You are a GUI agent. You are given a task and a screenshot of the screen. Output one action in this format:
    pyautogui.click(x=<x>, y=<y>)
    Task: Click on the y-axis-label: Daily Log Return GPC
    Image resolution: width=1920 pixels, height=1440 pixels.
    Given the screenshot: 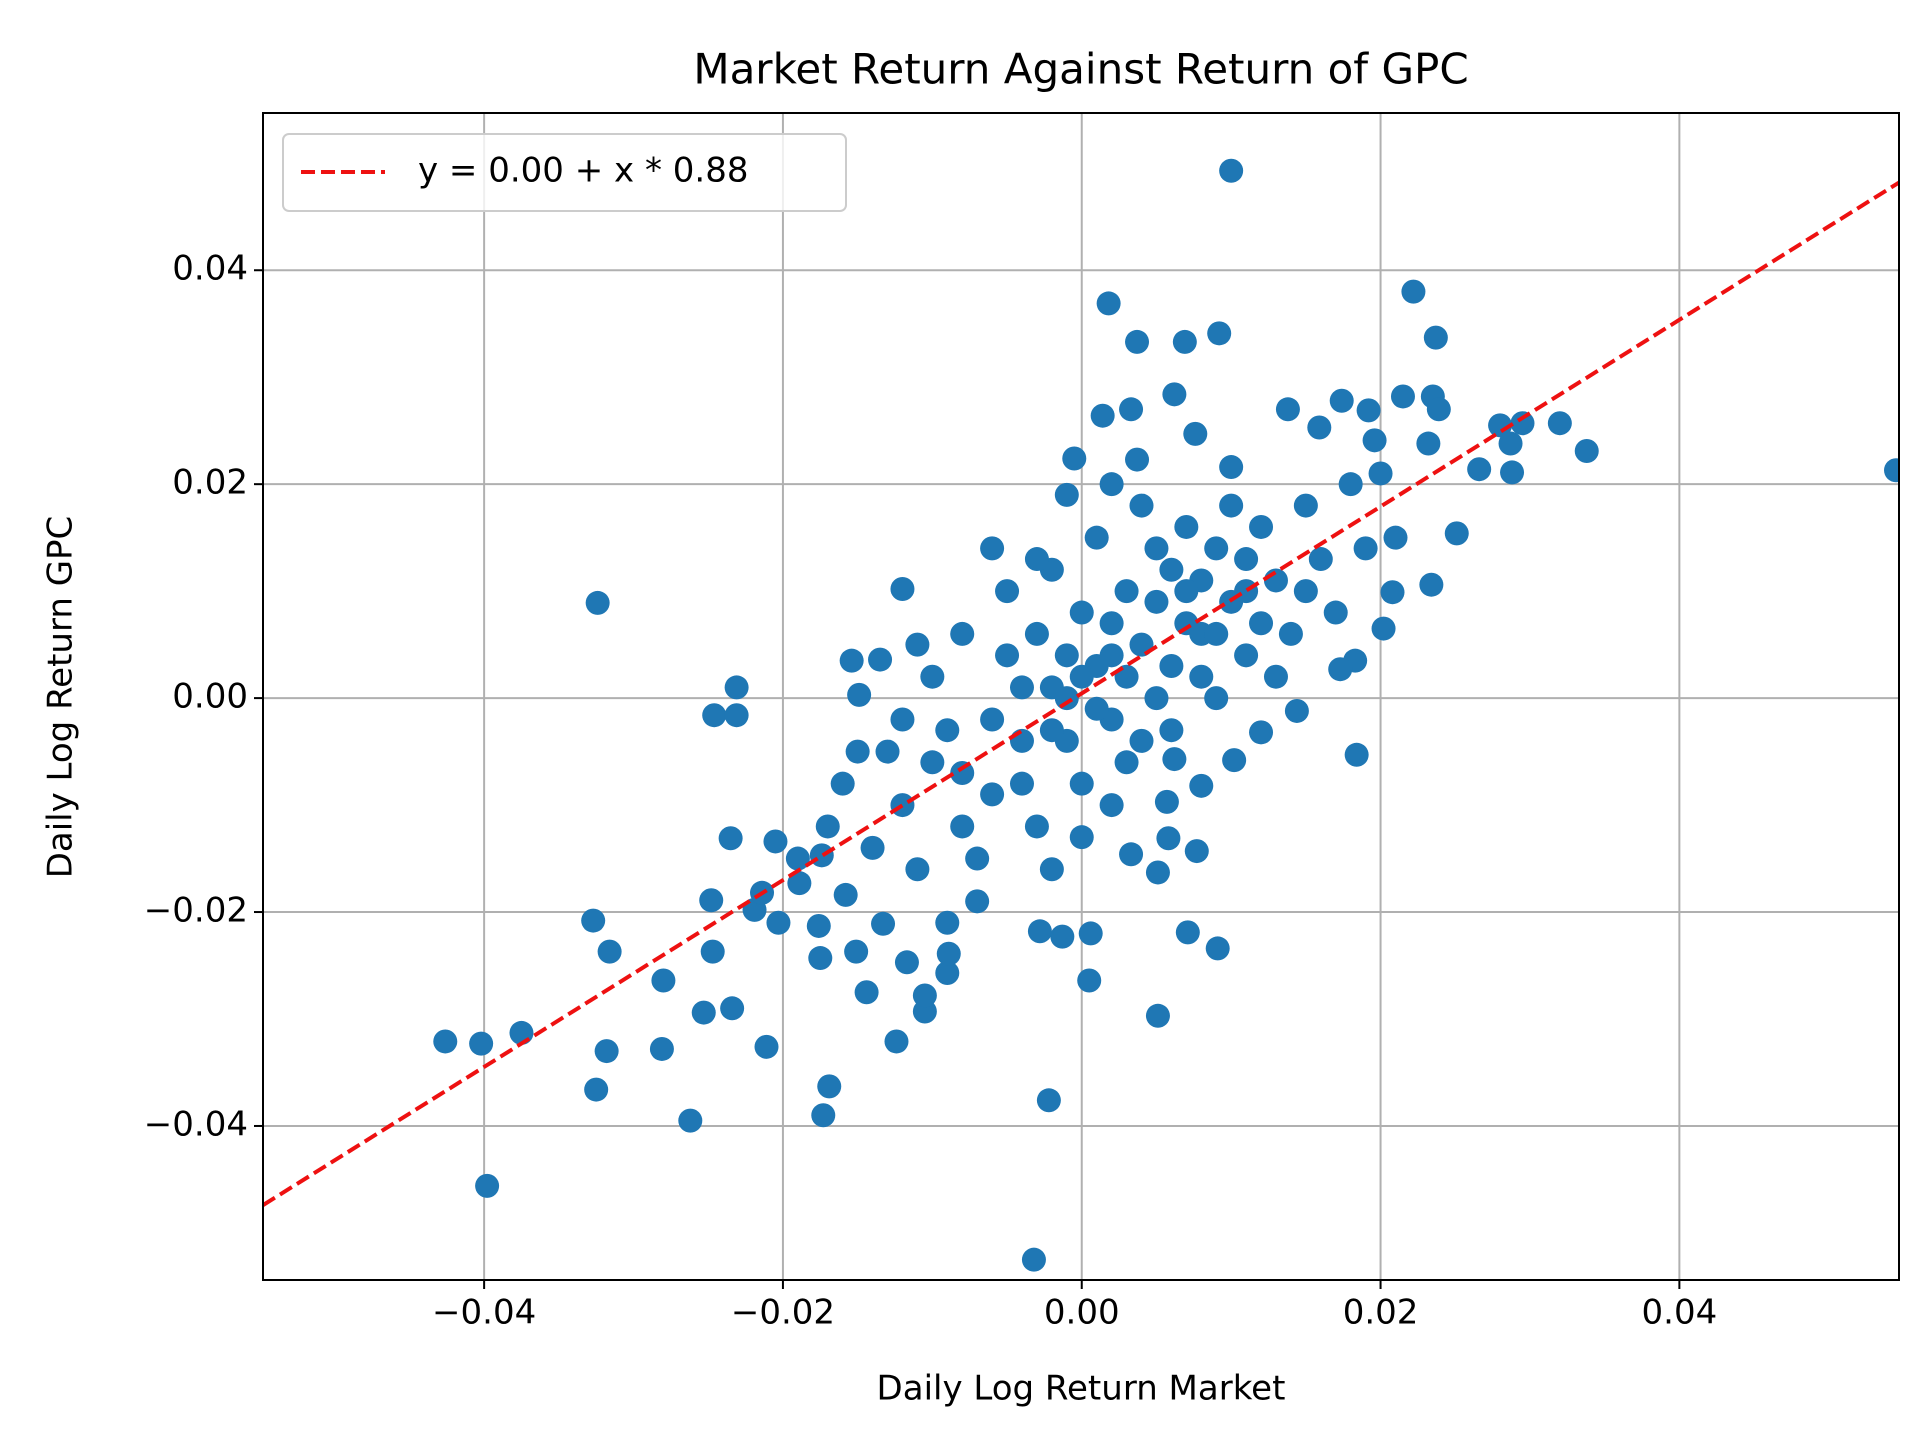 What is the action you would take?
    pyautogui.click(x=61, y=697)
    